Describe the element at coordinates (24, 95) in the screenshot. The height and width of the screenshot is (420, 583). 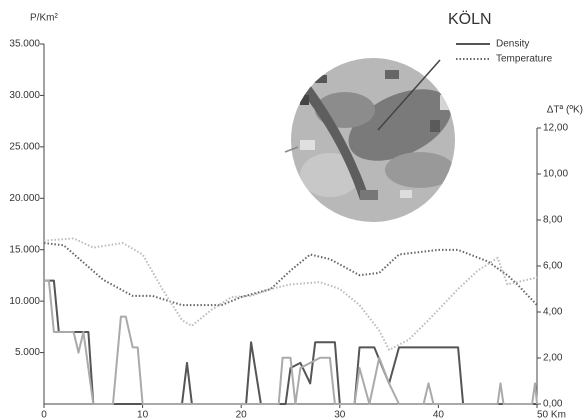
I see `y-tick-label: 30.000` at that location.